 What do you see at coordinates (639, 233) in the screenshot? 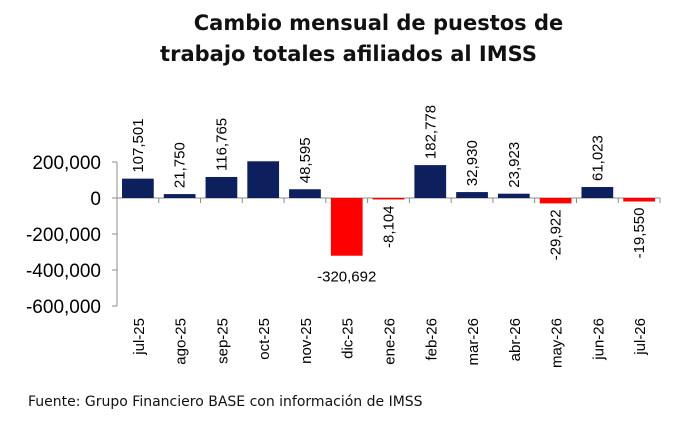
I see `data-label: -19,550` at bounding box center [639, 233].